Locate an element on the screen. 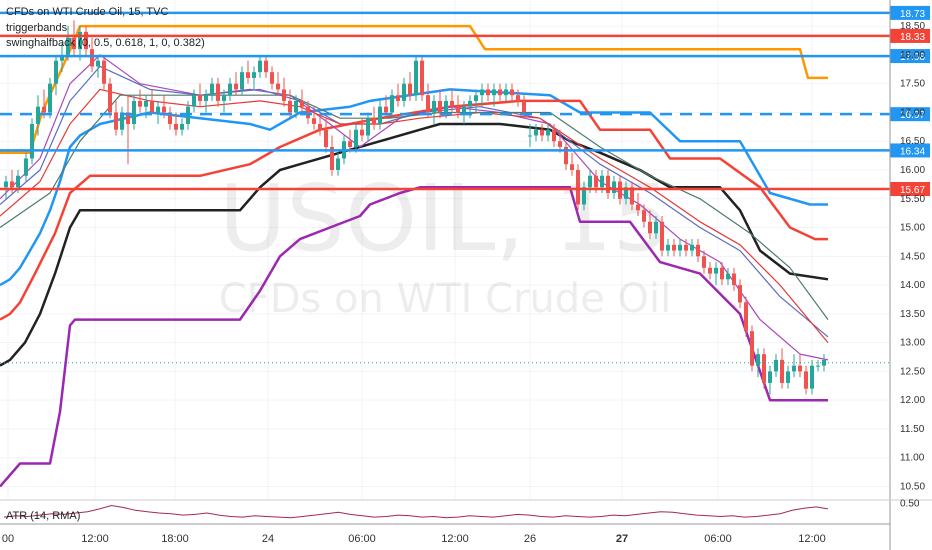 The image size is (932, 550). legend-title: CFDs on WTI Crude Oil, 15, TVC is located at coordinates (87, 12).